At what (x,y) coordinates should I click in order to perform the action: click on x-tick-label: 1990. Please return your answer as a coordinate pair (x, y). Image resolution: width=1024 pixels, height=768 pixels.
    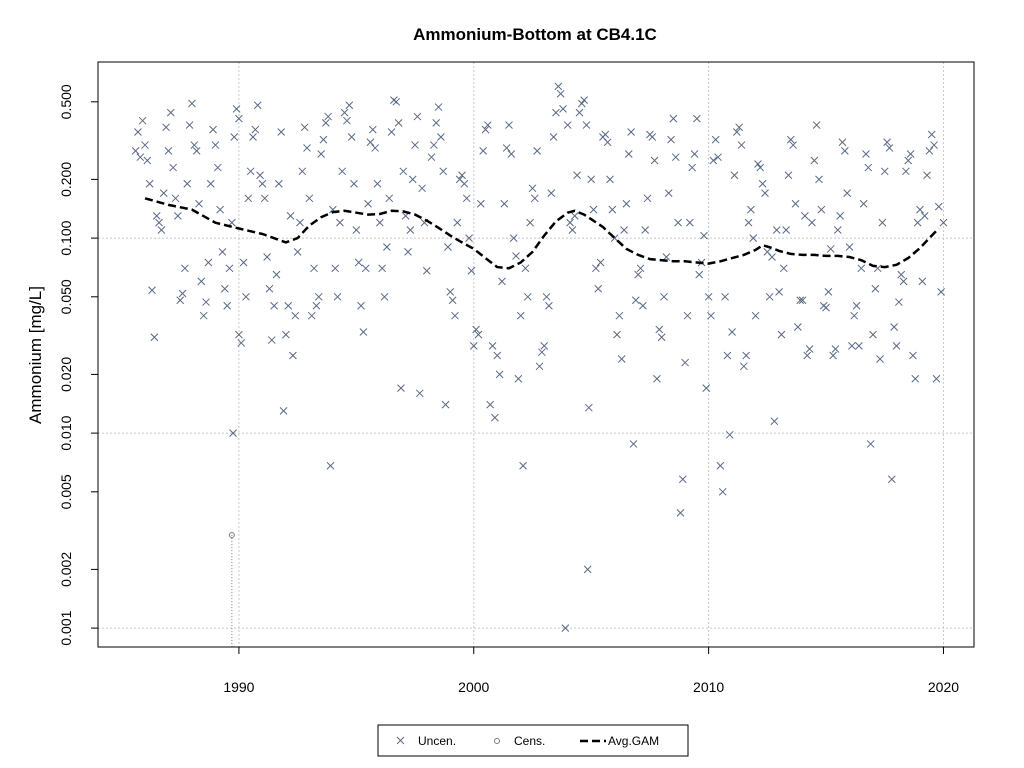
    Looking at the image, I should click on (238, 687).